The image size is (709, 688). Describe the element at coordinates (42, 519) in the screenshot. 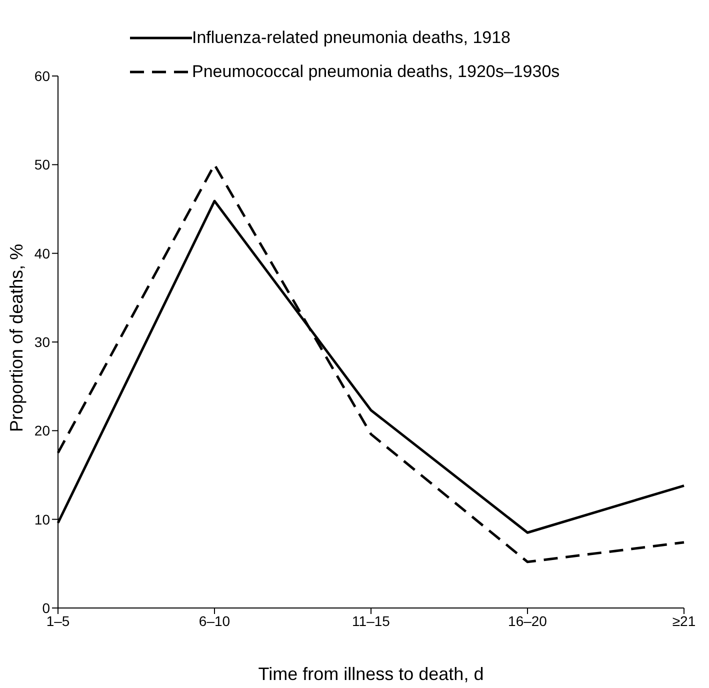

I see `y-tick-label: 10` at that location.